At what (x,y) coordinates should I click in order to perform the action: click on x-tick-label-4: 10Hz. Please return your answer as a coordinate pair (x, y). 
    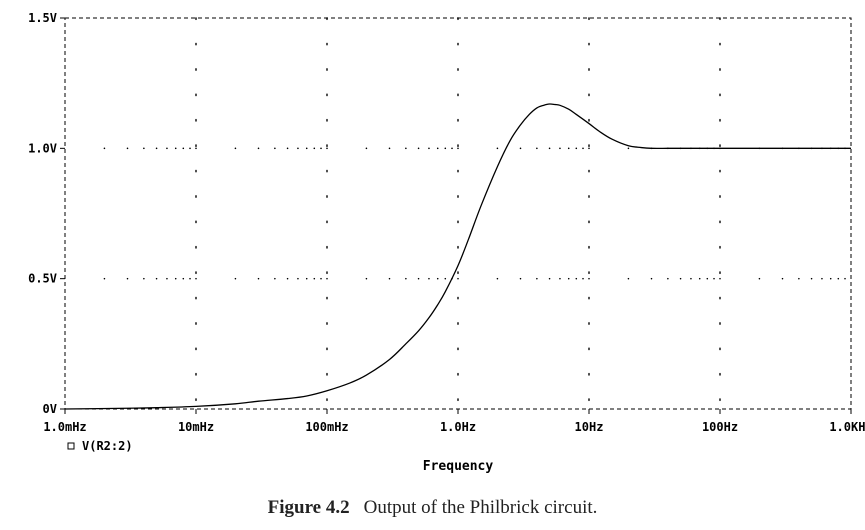
    Looking at the image, I should click on (589, 427).